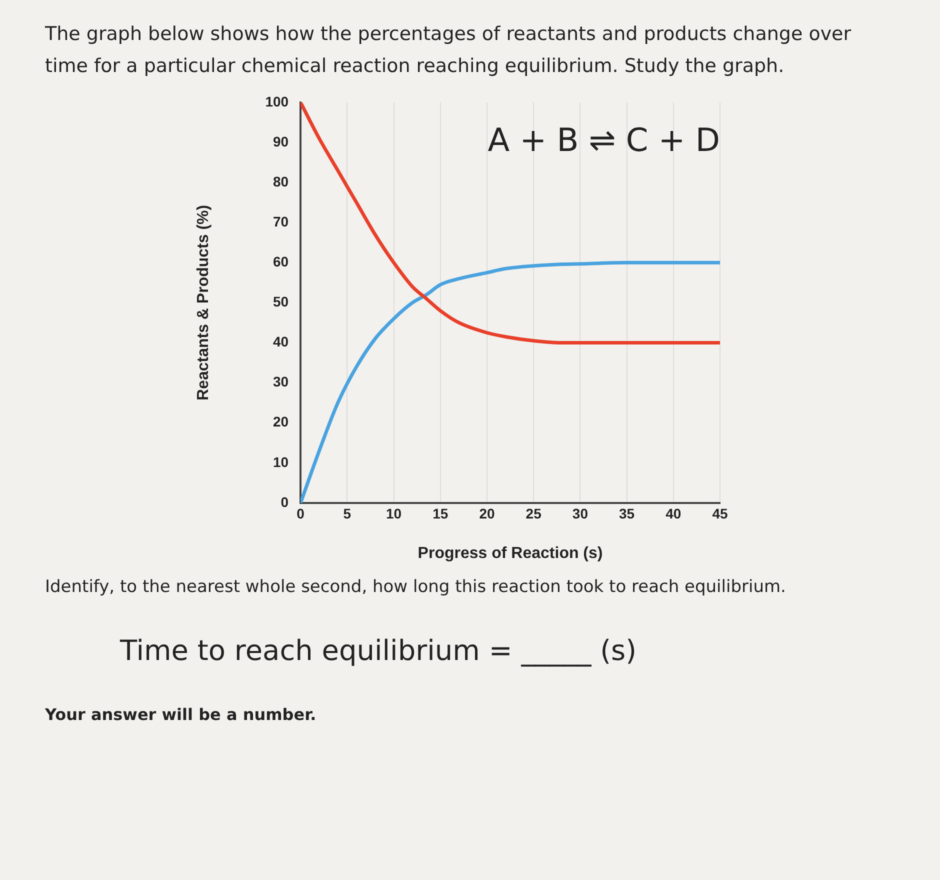  What do you see at coordinates (277, 101) in the screenshot?
I see `y-tick-label: 100` at bounding box center [277, 101].